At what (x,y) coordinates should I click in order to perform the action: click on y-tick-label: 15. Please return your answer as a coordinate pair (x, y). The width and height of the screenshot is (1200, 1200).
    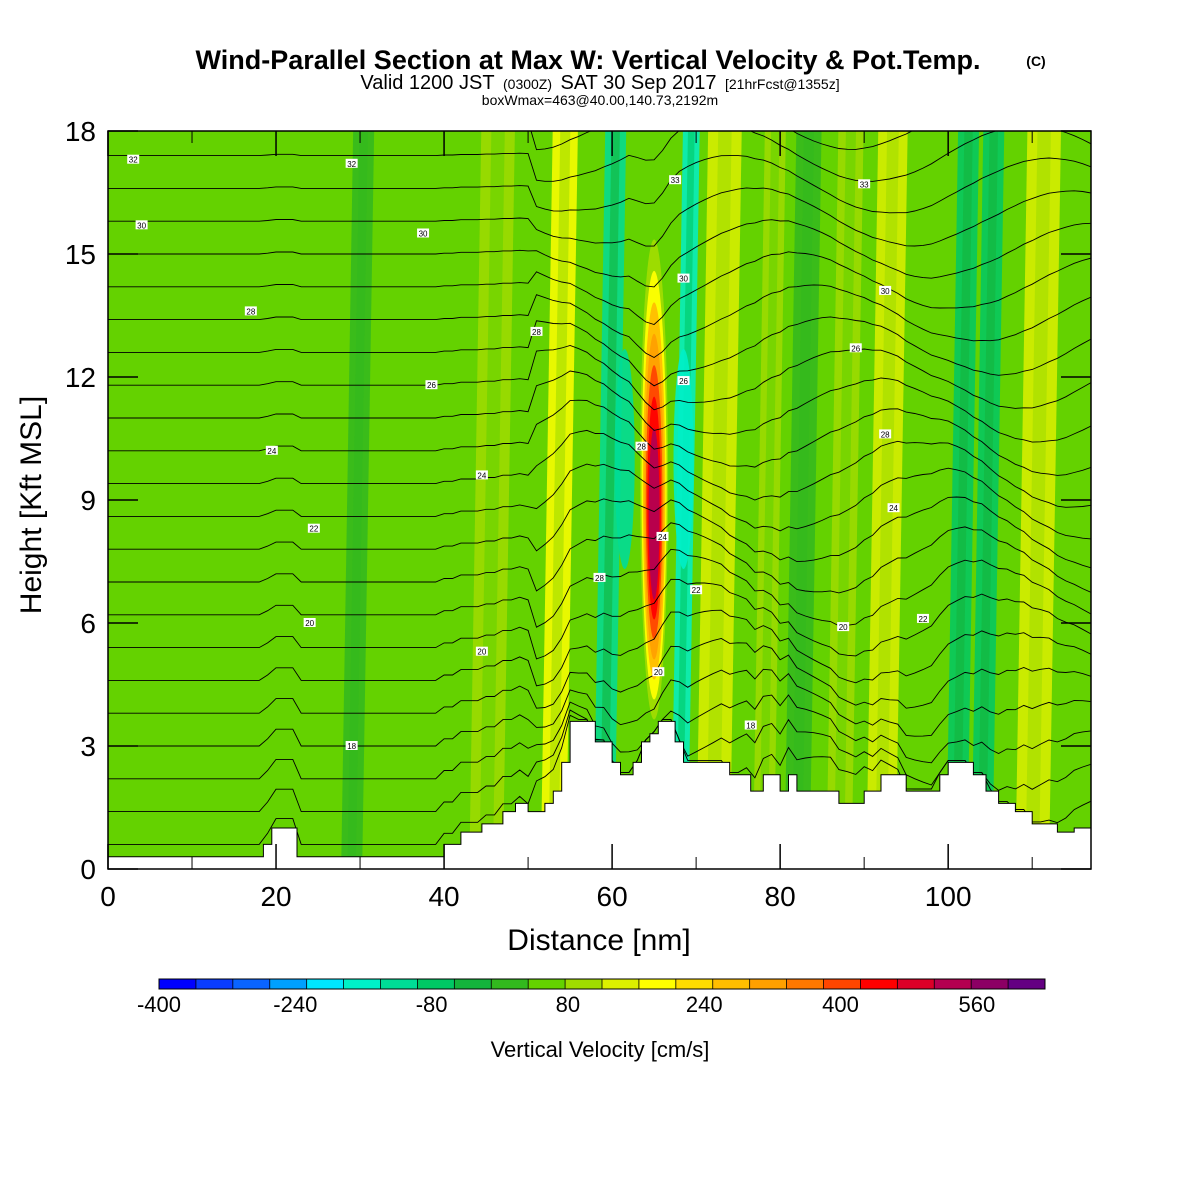
    Looking at the image, I should click on (80, 254).